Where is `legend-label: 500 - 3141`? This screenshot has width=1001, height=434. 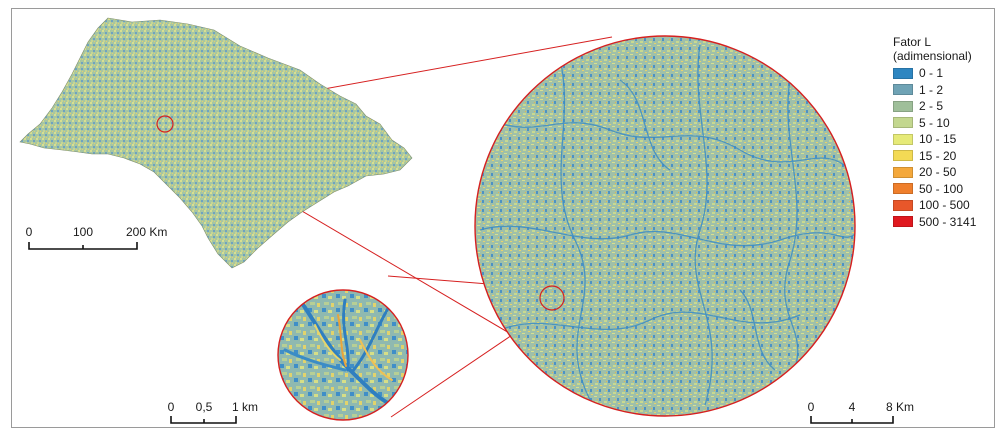 legend-label: 500 - 3141 is located at coordinates (948, 221).